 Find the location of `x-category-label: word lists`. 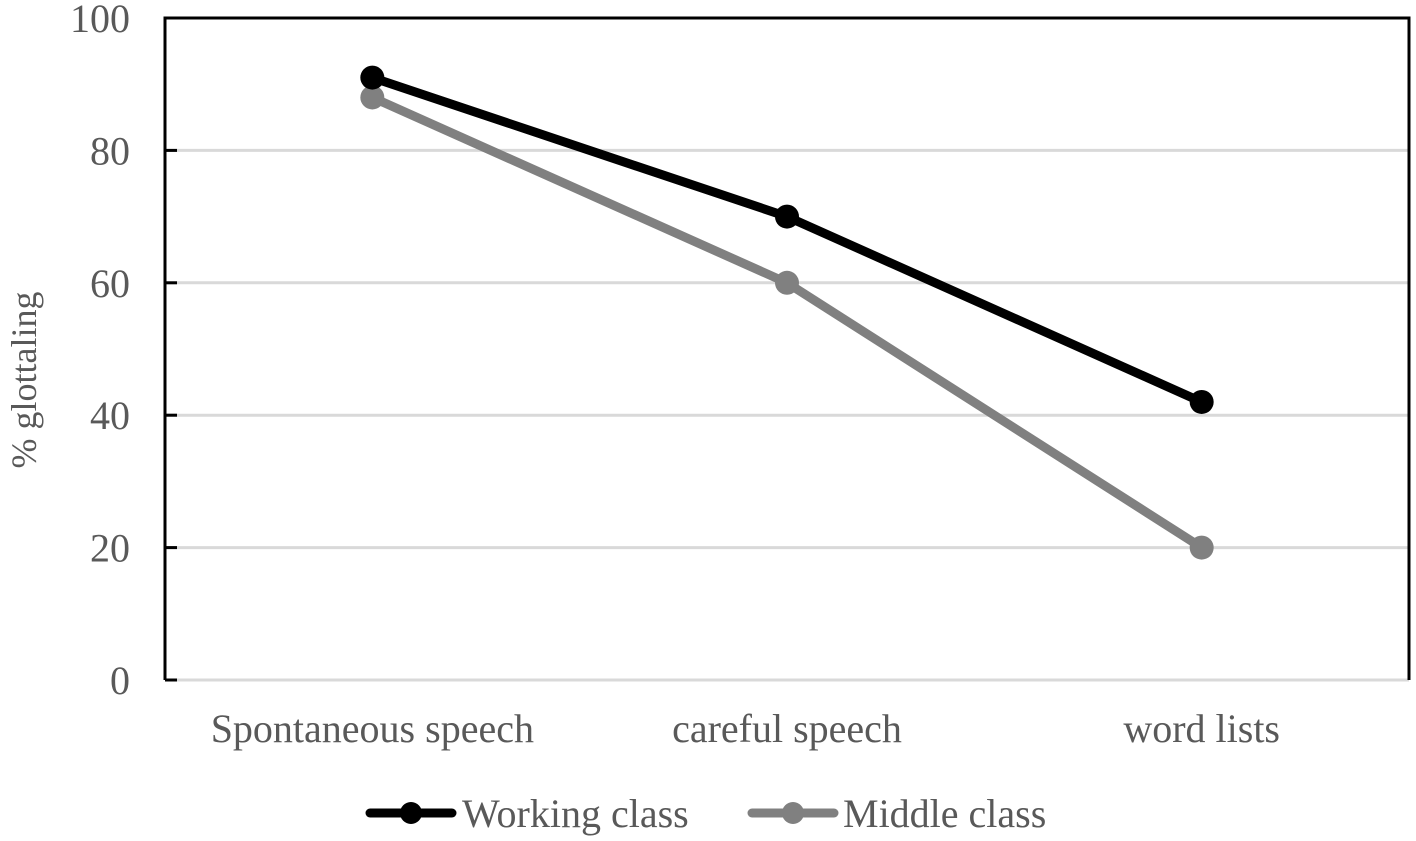

x-category-label: word lists is located at coordinates (1201, 728).